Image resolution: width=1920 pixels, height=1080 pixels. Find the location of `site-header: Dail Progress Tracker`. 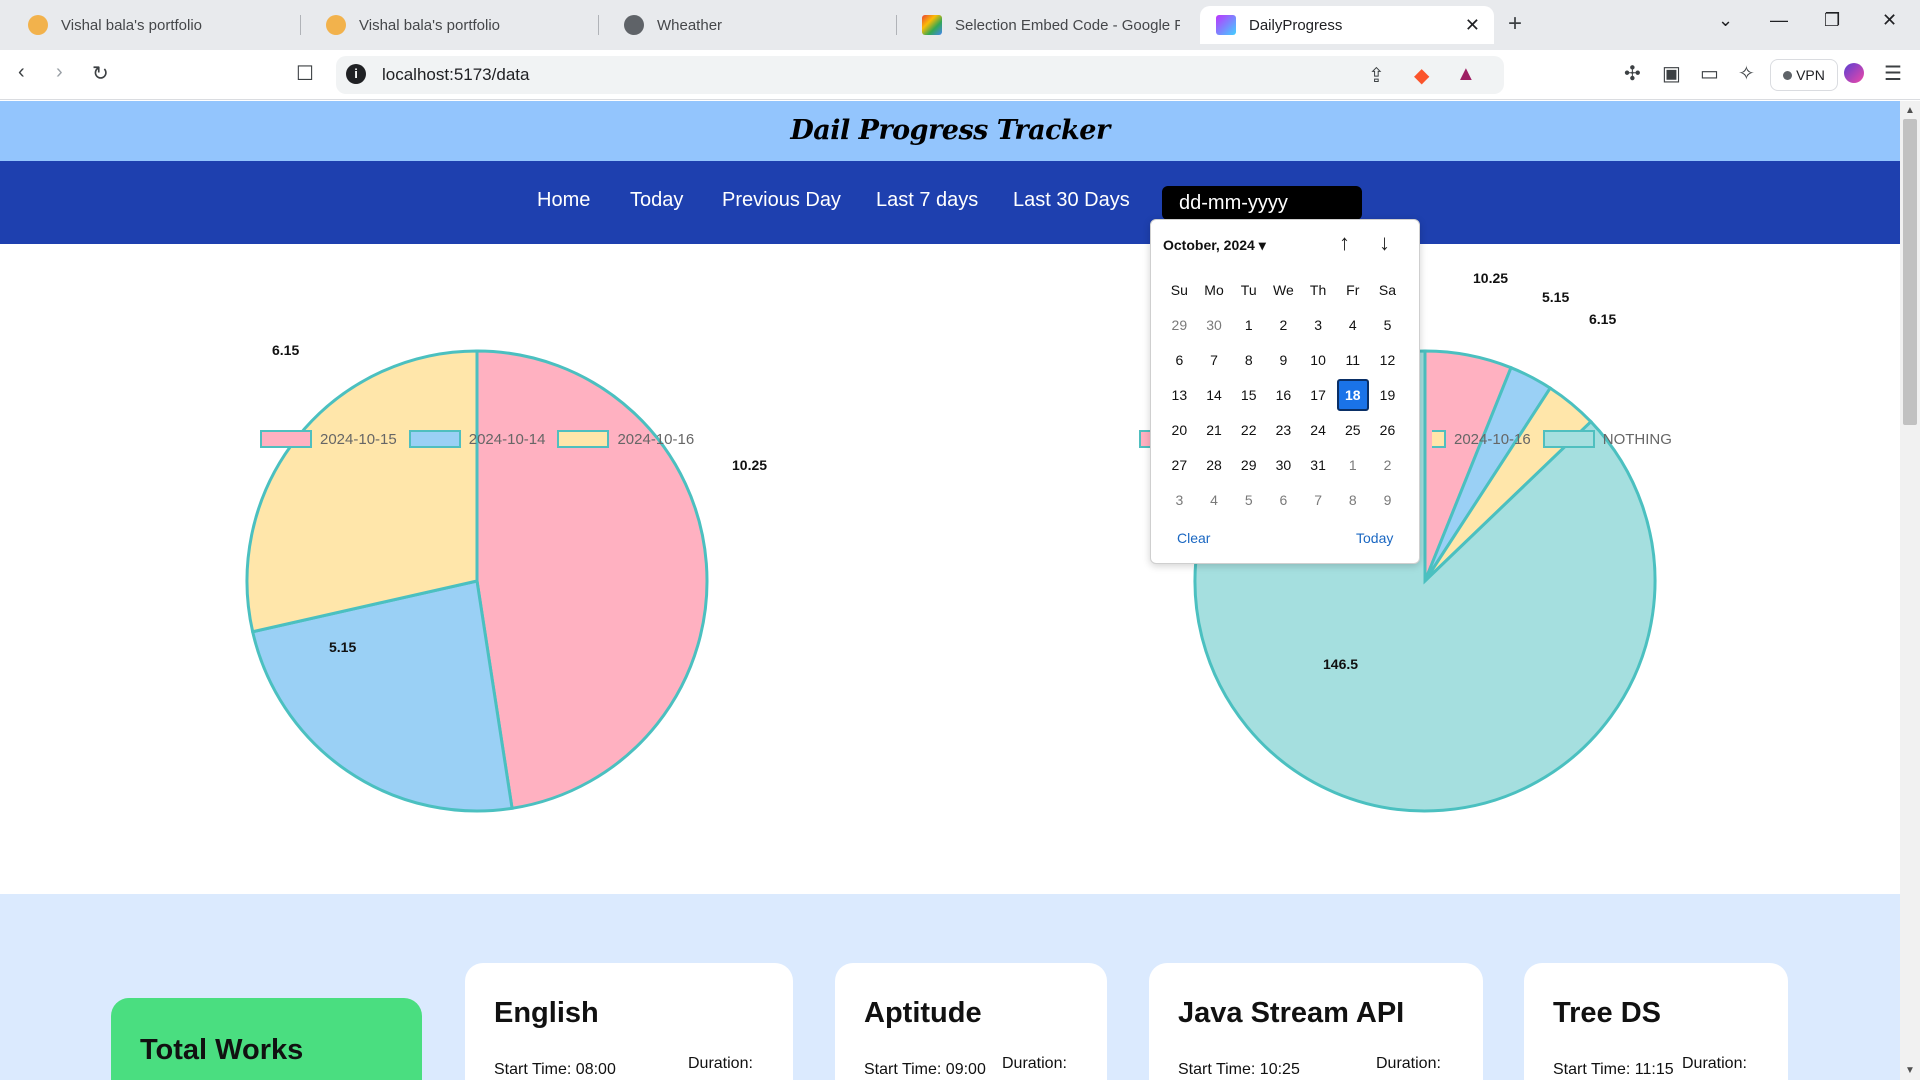

site-header: Dail Progress Tracker is located at coordinates (950, 131).